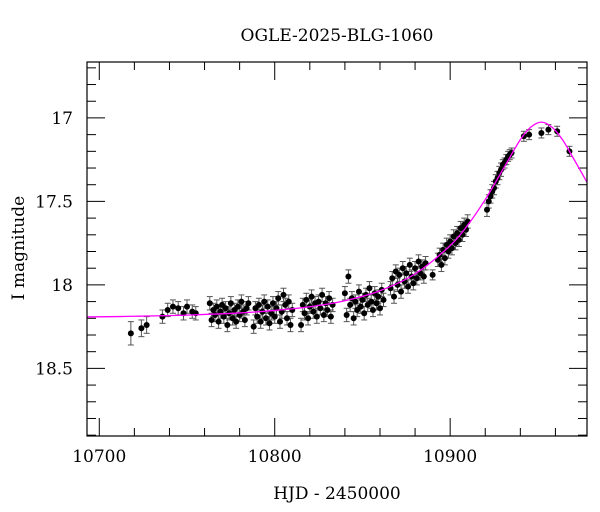 This screenshot has width=600, height=512. What do you see at coordinates (275, 457) in the screenshot?
I see `x-tick-label: 10800` at bounding box center [275, 457].